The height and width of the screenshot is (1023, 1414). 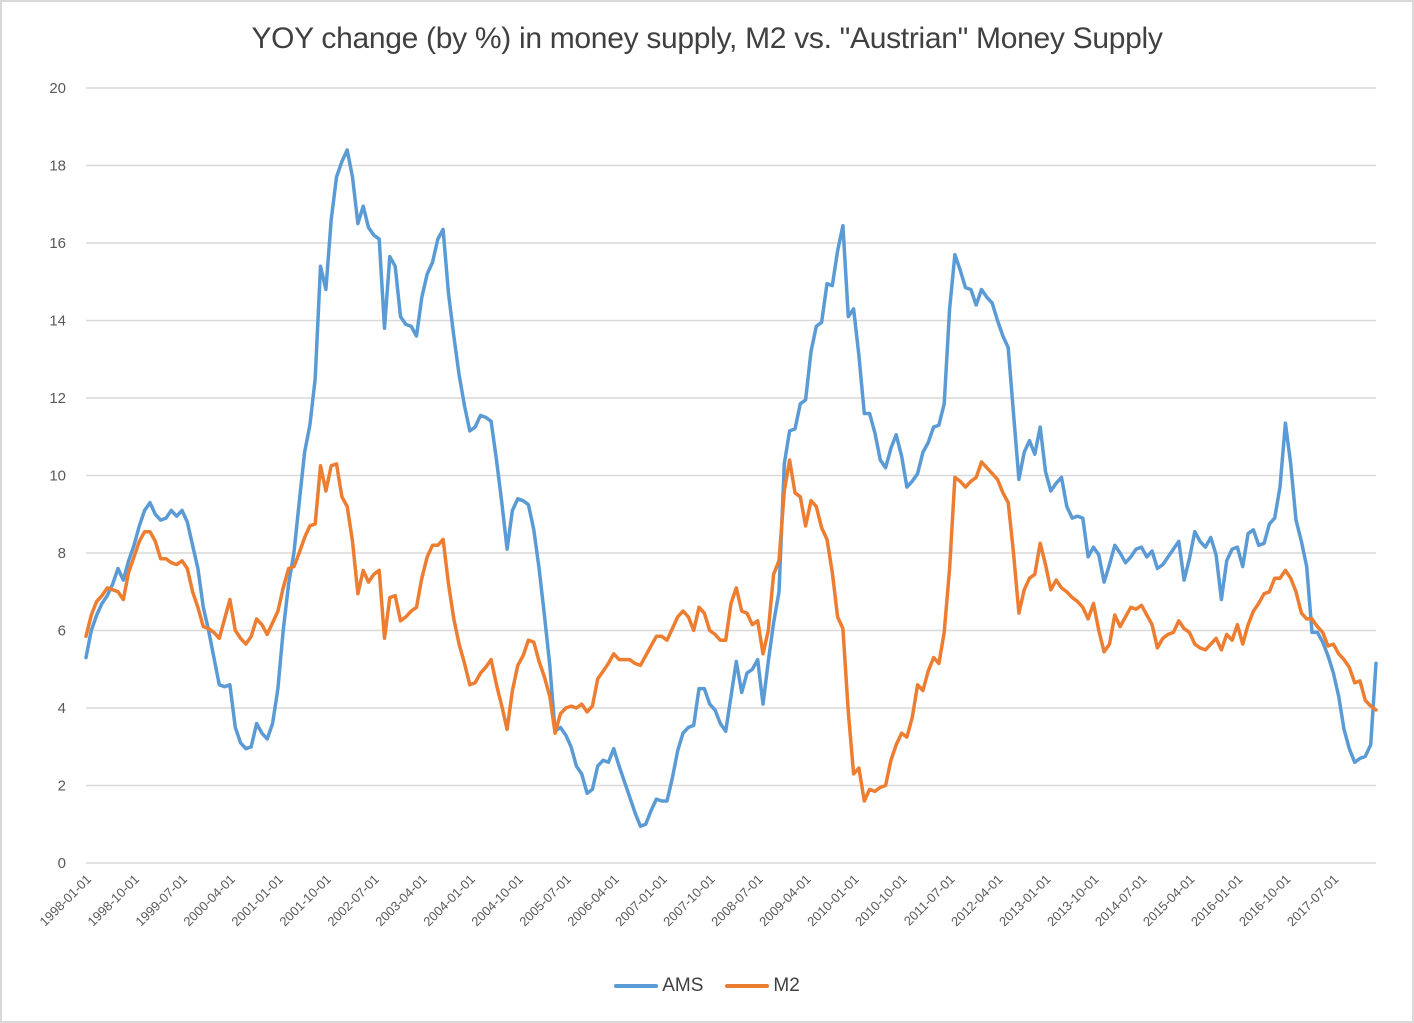 I want to click on y-tick-label: 16, so click(x=57, y=243).